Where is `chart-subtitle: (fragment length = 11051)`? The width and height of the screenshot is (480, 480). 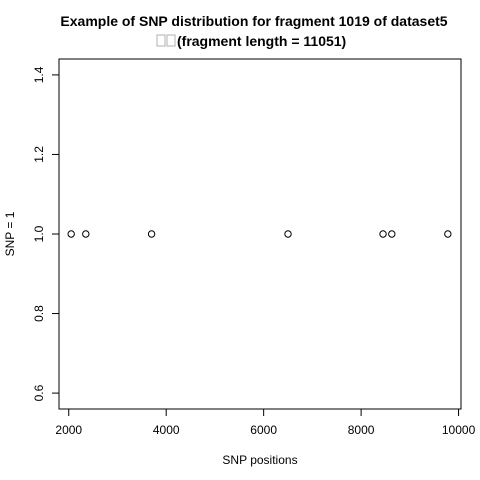 chart-subtitle: (fragment length = 11051) is located at coordinates (251, 41).